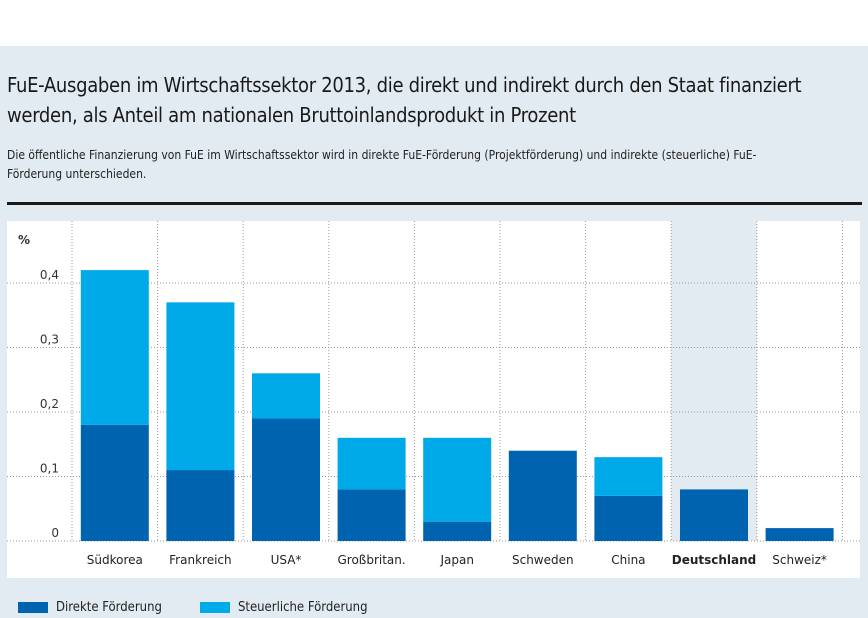  What do you see at coordinates (434, 203) in the screenshot?
I see `divider` at bounding box center [434, 203].